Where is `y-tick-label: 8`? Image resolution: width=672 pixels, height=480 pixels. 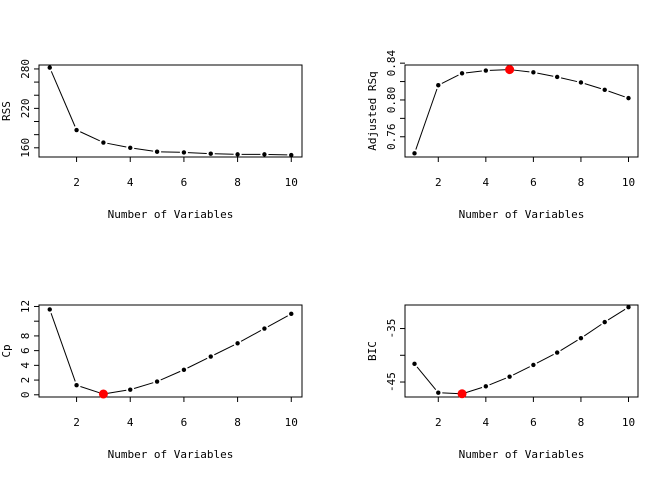
y-tick-label: 8 is located at coordinates (25, 336).